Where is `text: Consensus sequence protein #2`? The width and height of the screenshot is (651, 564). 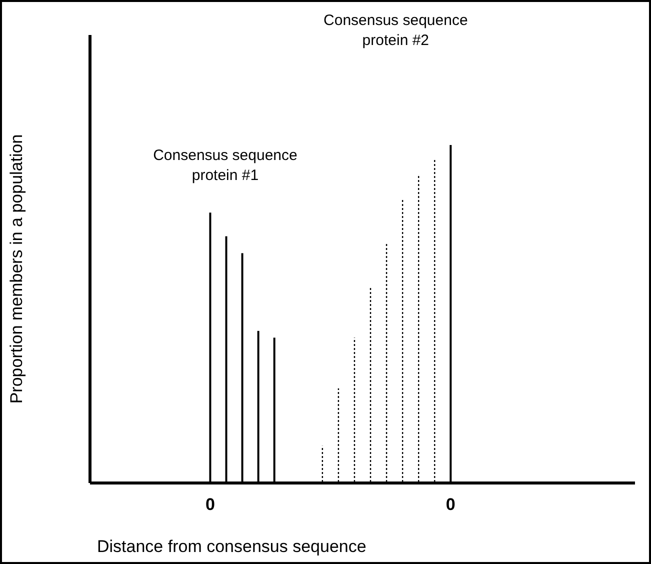
text: Consensus sequence protein #2 is located at coordinates (396, 30).